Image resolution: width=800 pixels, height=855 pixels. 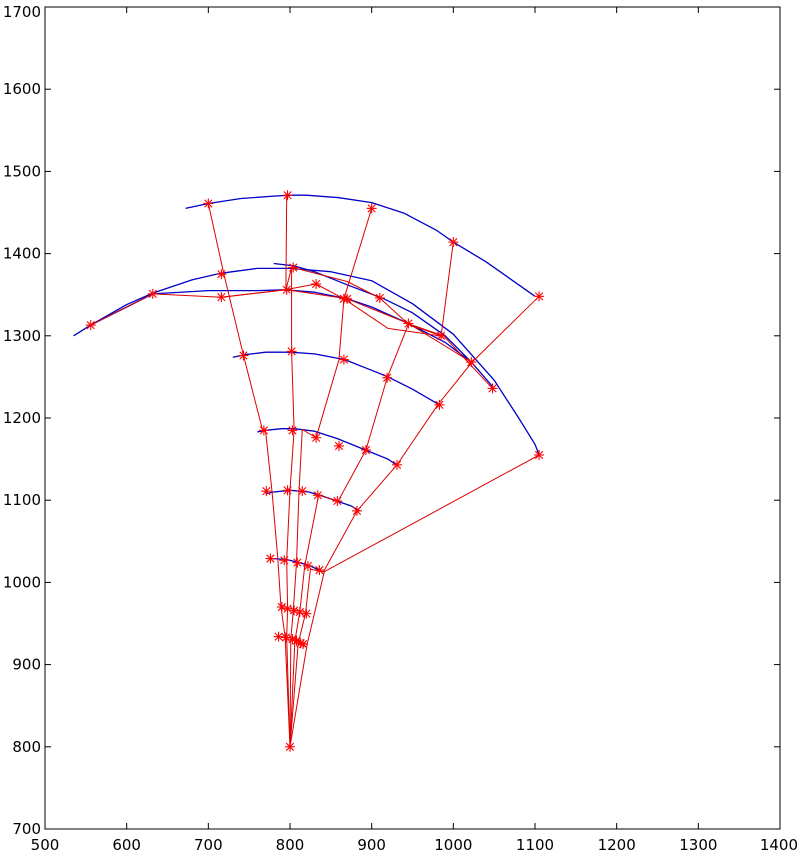 What do you see at coordinates (22, 582) in the screenshot?
I see `y-tick-label: 1000` at bounding box center [22, 582].